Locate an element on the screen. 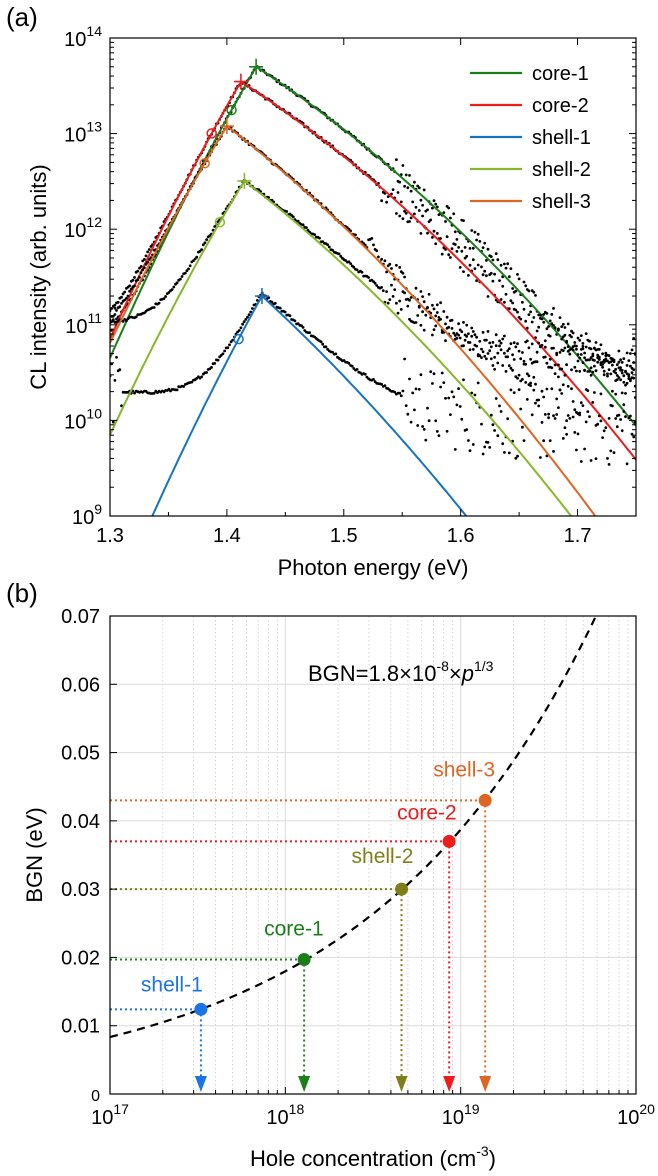  y-tick-label: 1011 is located at coordinates (83, 324).